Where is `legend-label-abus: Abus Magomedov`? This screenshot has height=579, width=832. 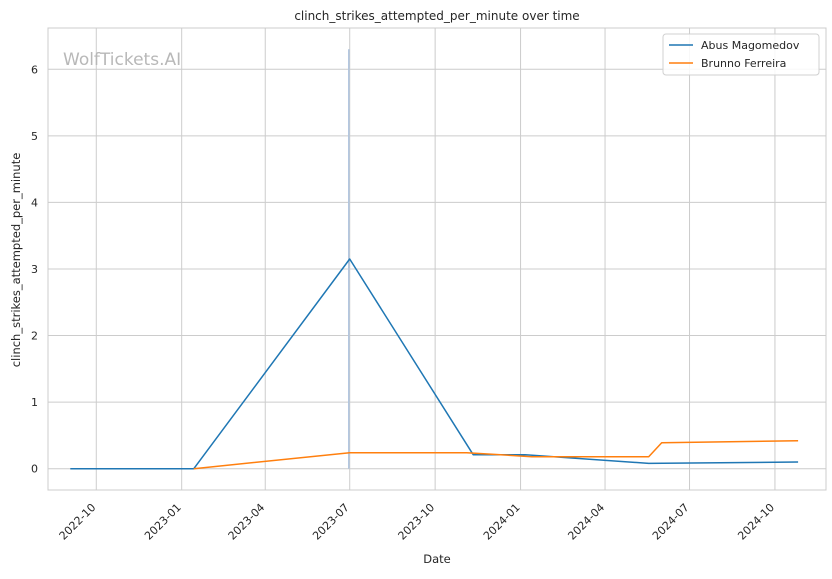
legend-label-abus: Abus Magomedov is located at coordinates (750, 45).